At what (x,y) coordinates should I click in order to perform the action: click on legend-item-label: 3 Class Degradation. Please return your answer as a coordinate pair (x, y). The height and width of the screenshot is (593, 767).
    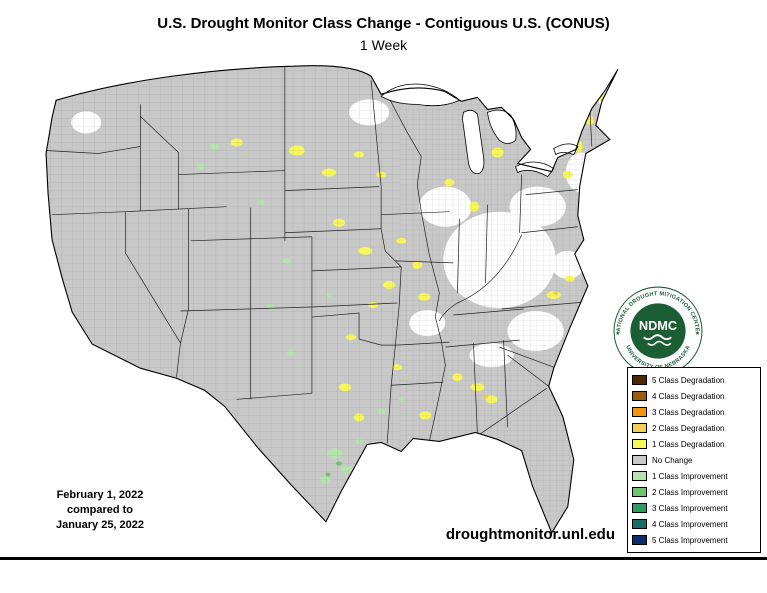
    Looking at the image, I should click on (688, 412).